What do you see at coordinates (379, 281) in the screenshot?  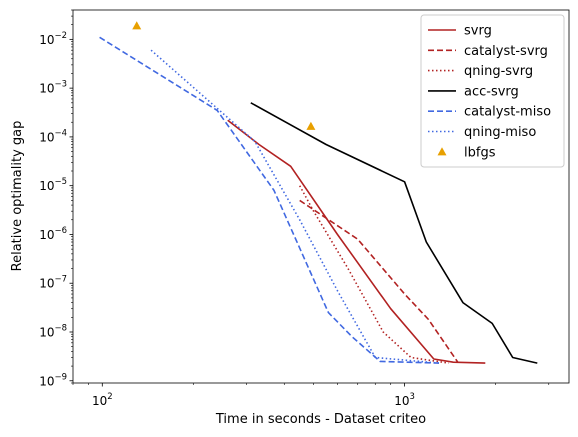 I see `series-line-catalyst-svrg` at bounding box center [379, 281].